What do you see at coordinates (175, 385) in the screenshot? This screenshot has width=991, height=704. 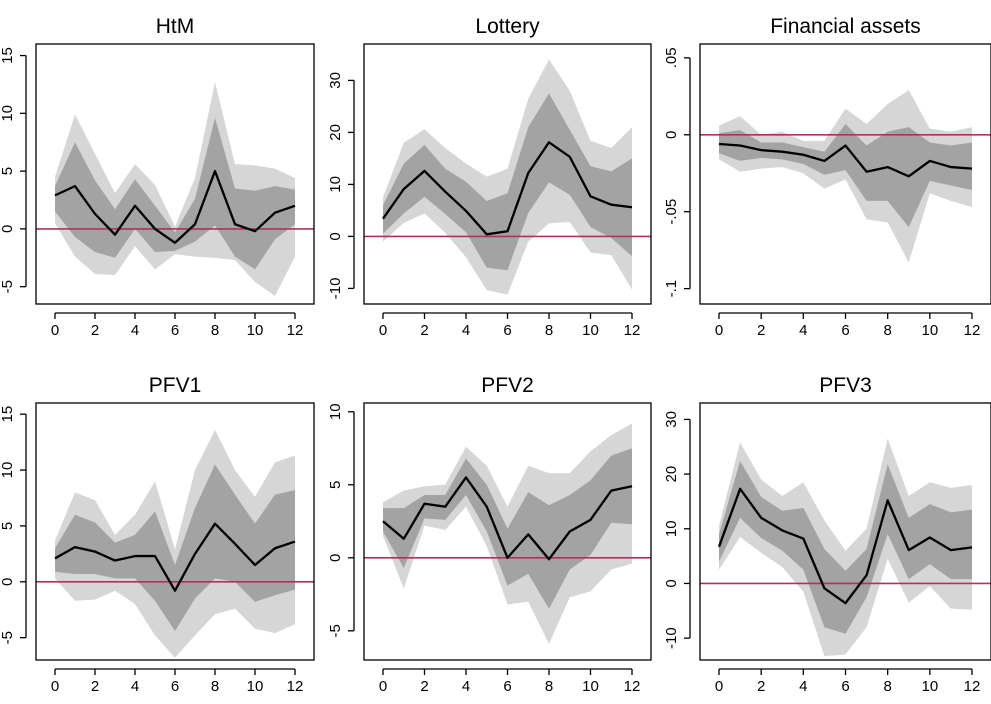 I see `panel-title: PFV1` at bounding box center [175, 385].